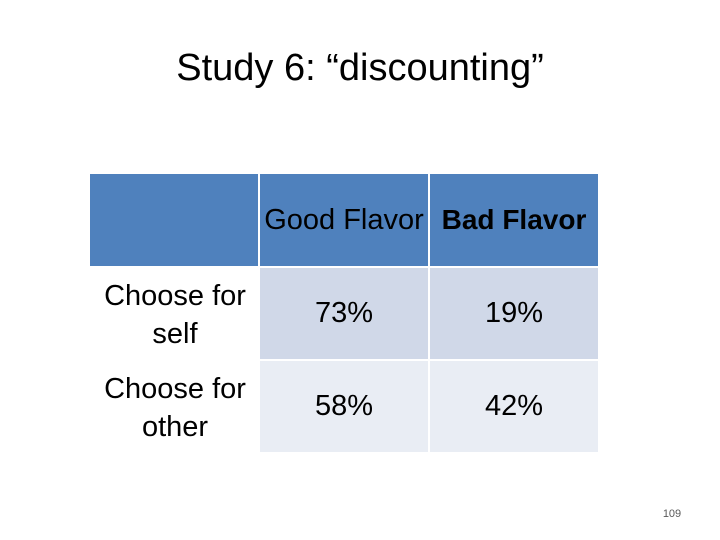  I want to click on slide-title: Study 6: “discounting”, so click(360, 68).